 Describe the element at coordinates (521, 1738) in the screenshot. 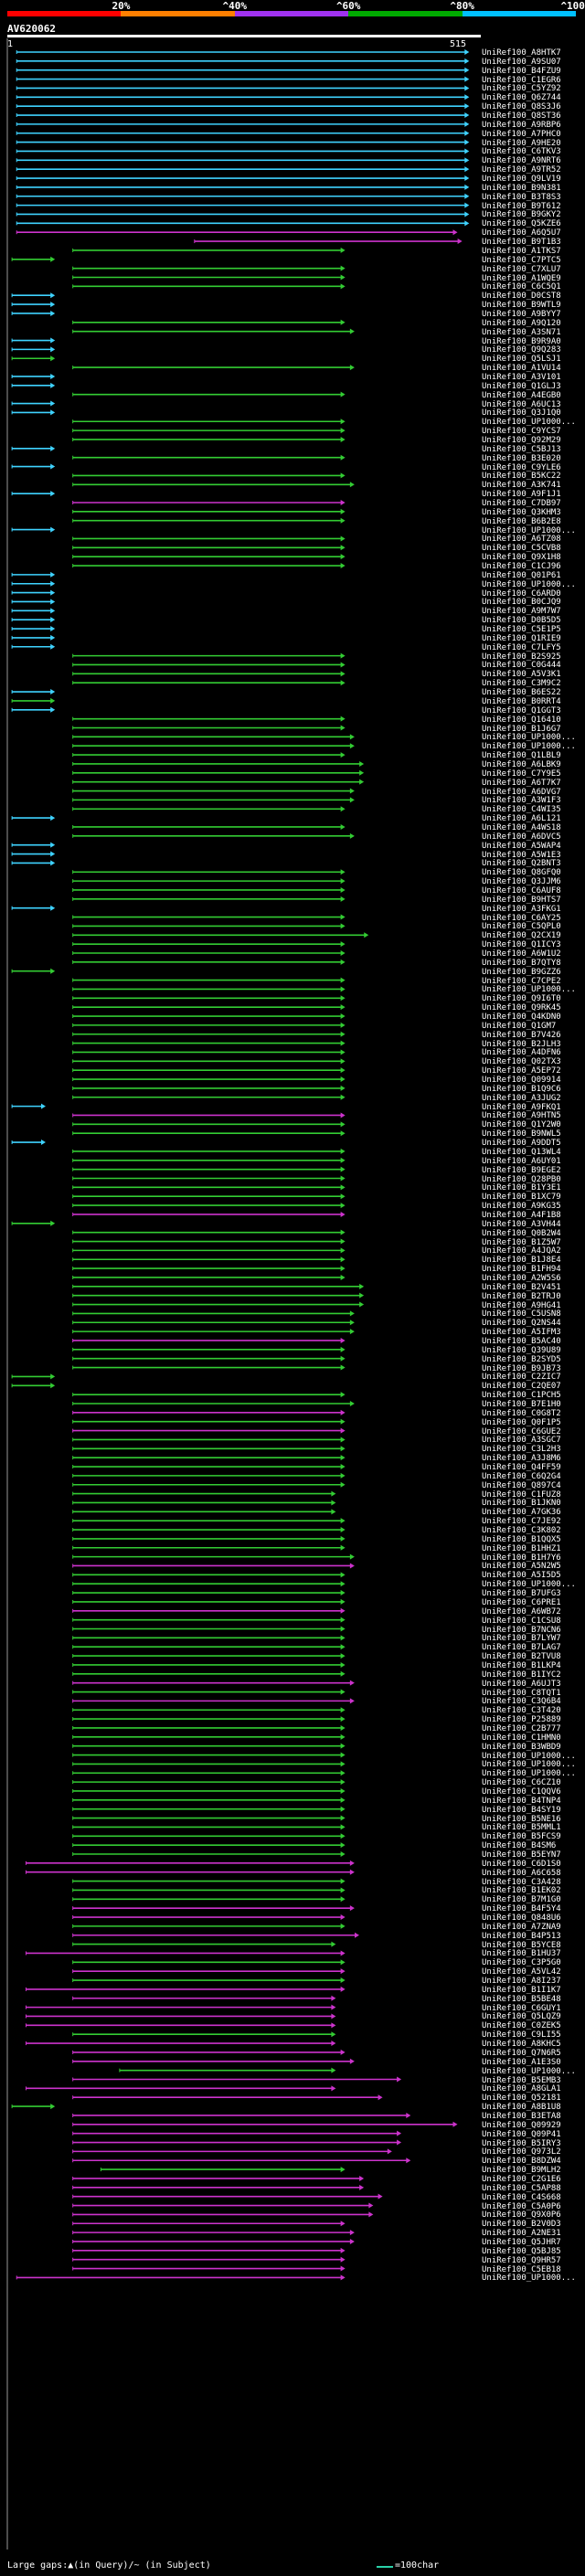

I see `hit-label: UniRef100_C1HMN0` at that location.